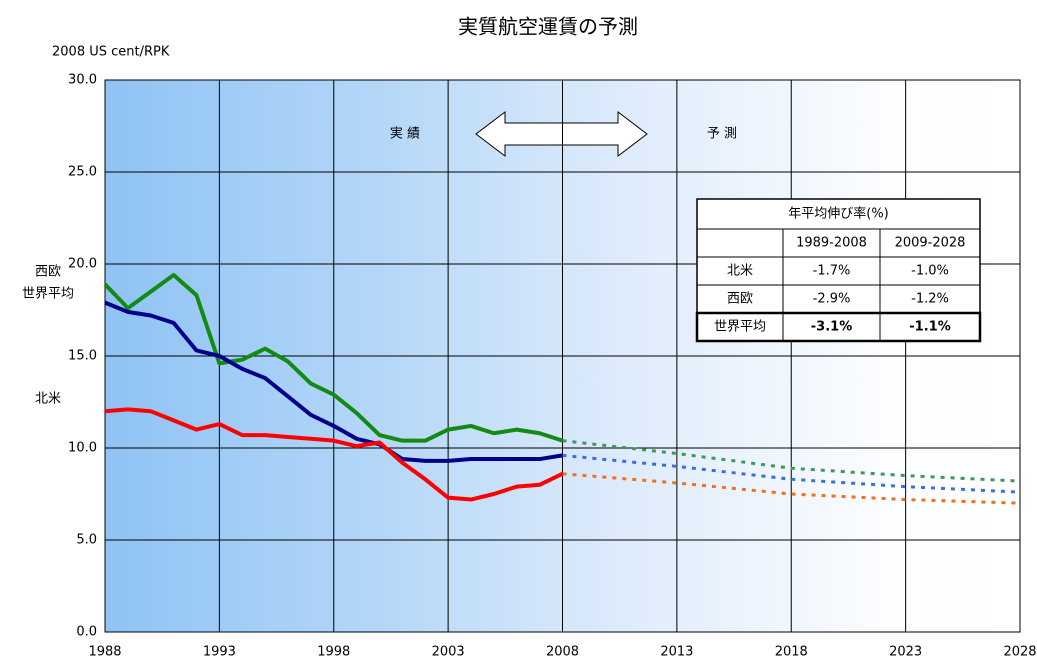  I want to click on x-tick-label: 2028, so click(1019, 652).